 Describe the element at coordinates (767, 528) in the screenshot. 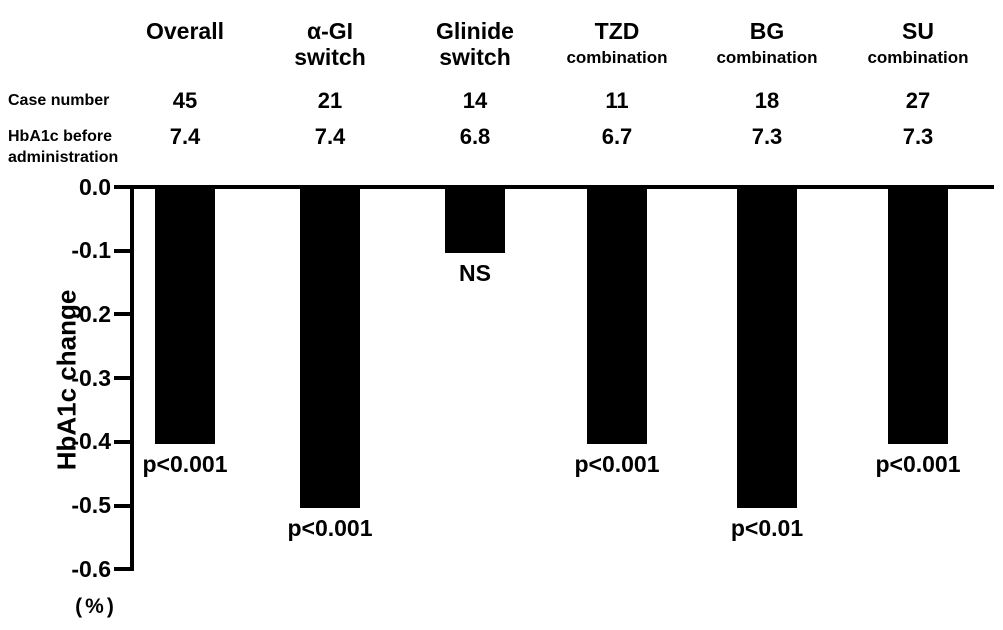

I see `p-value-label: p<0.01` at that location.